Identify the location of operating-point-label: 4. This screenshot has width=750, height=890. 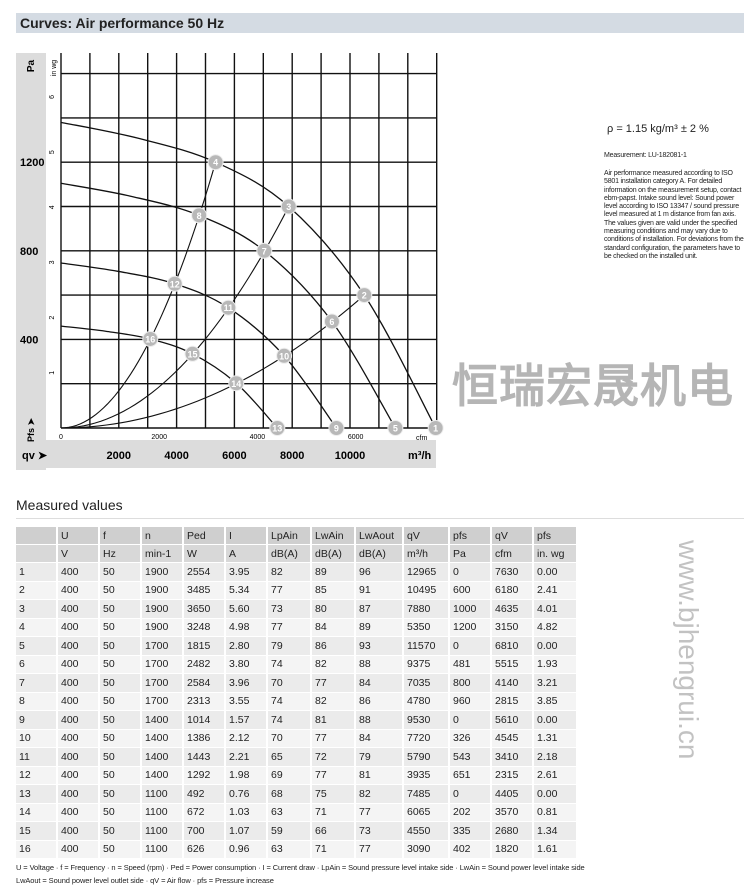
(215, 163).